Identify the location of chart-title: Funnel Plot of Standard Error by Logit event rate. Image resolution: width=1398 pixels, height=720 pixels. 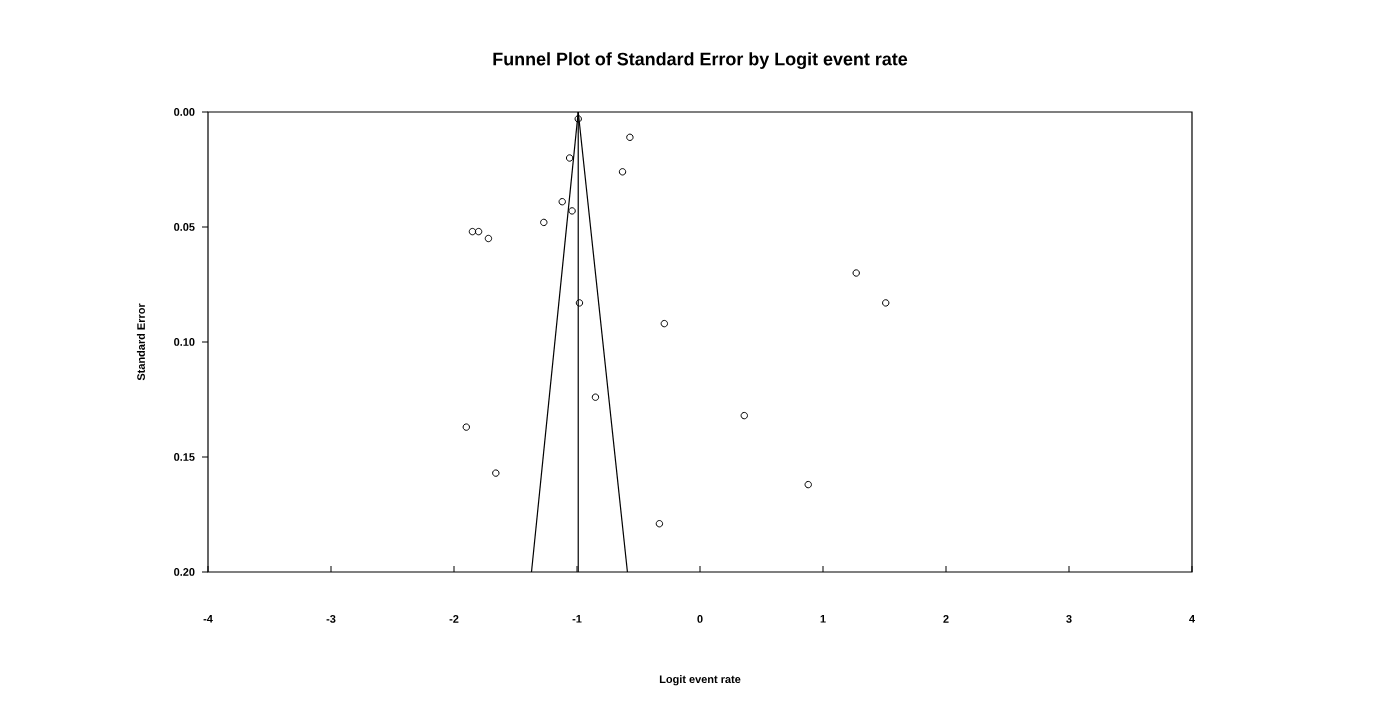
(700, 61).